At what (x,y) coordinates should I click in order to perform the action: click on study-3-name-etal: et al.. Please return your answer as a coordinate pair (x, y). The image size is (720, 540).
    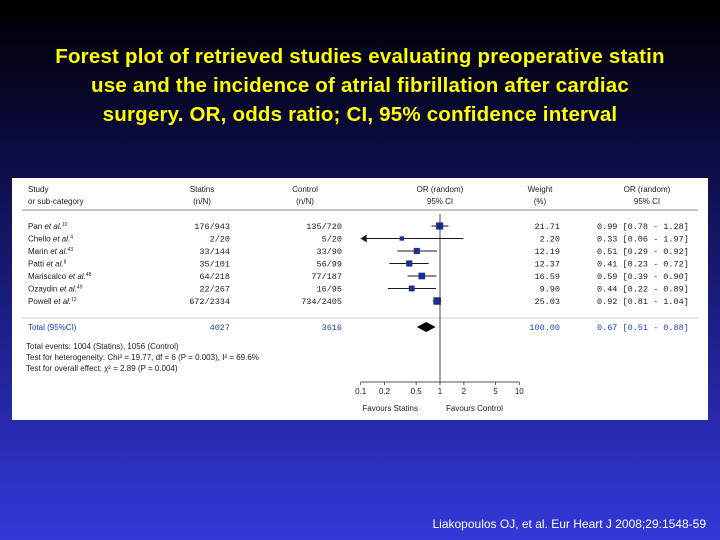
    Looking at the image, I should click on (58, 251).